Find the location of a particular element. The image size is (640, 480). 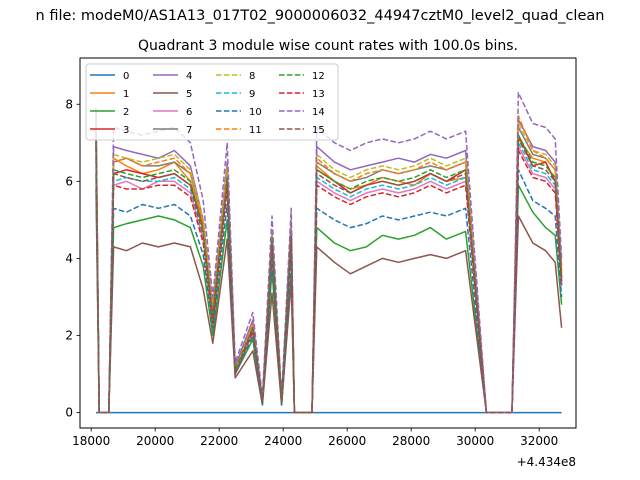

legend-label-12: 12 is located at coordinates (318, 76).